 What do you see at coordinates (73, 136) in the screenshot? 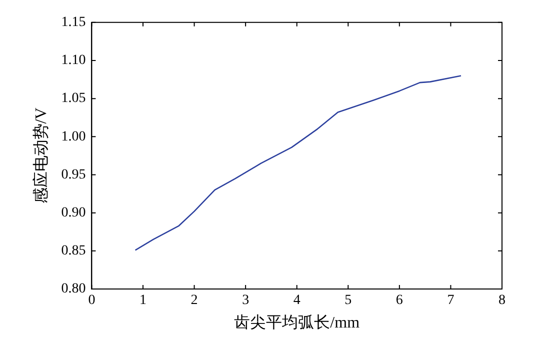
I see `y-tick-label: 1.00` at bounding box center [73, 136].